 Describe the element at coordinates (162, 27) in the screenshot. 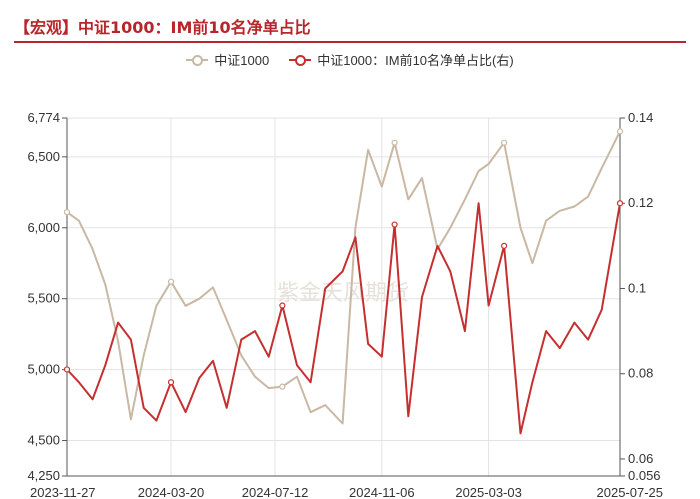

I see `chart-title: 【宏观】中证1000：IM前10名净单占比` at that location.